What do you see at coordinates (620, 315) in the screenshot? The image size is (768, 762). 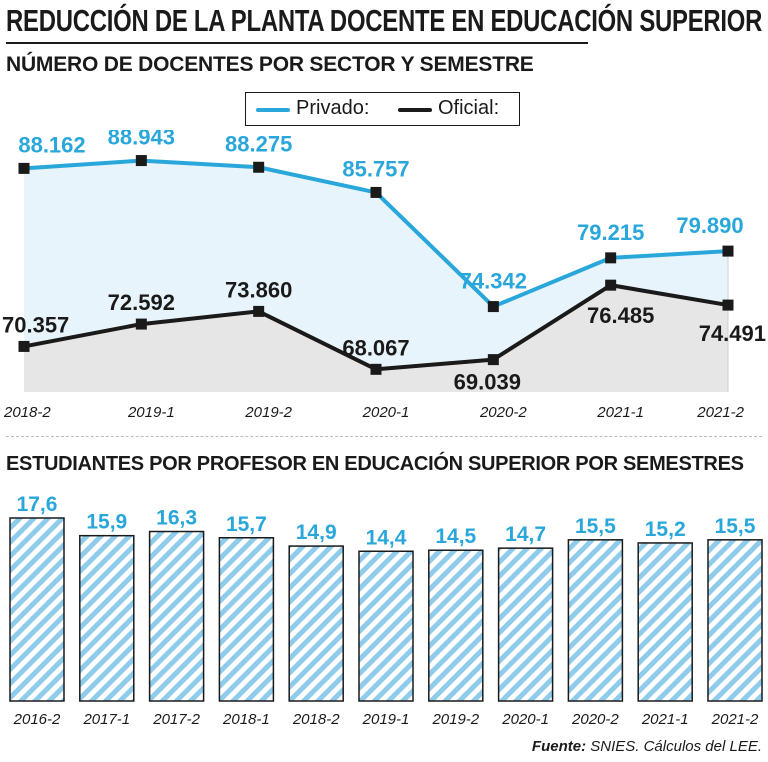 I see `oficial-data-label: 76.485` at bounding box center [620, 315].